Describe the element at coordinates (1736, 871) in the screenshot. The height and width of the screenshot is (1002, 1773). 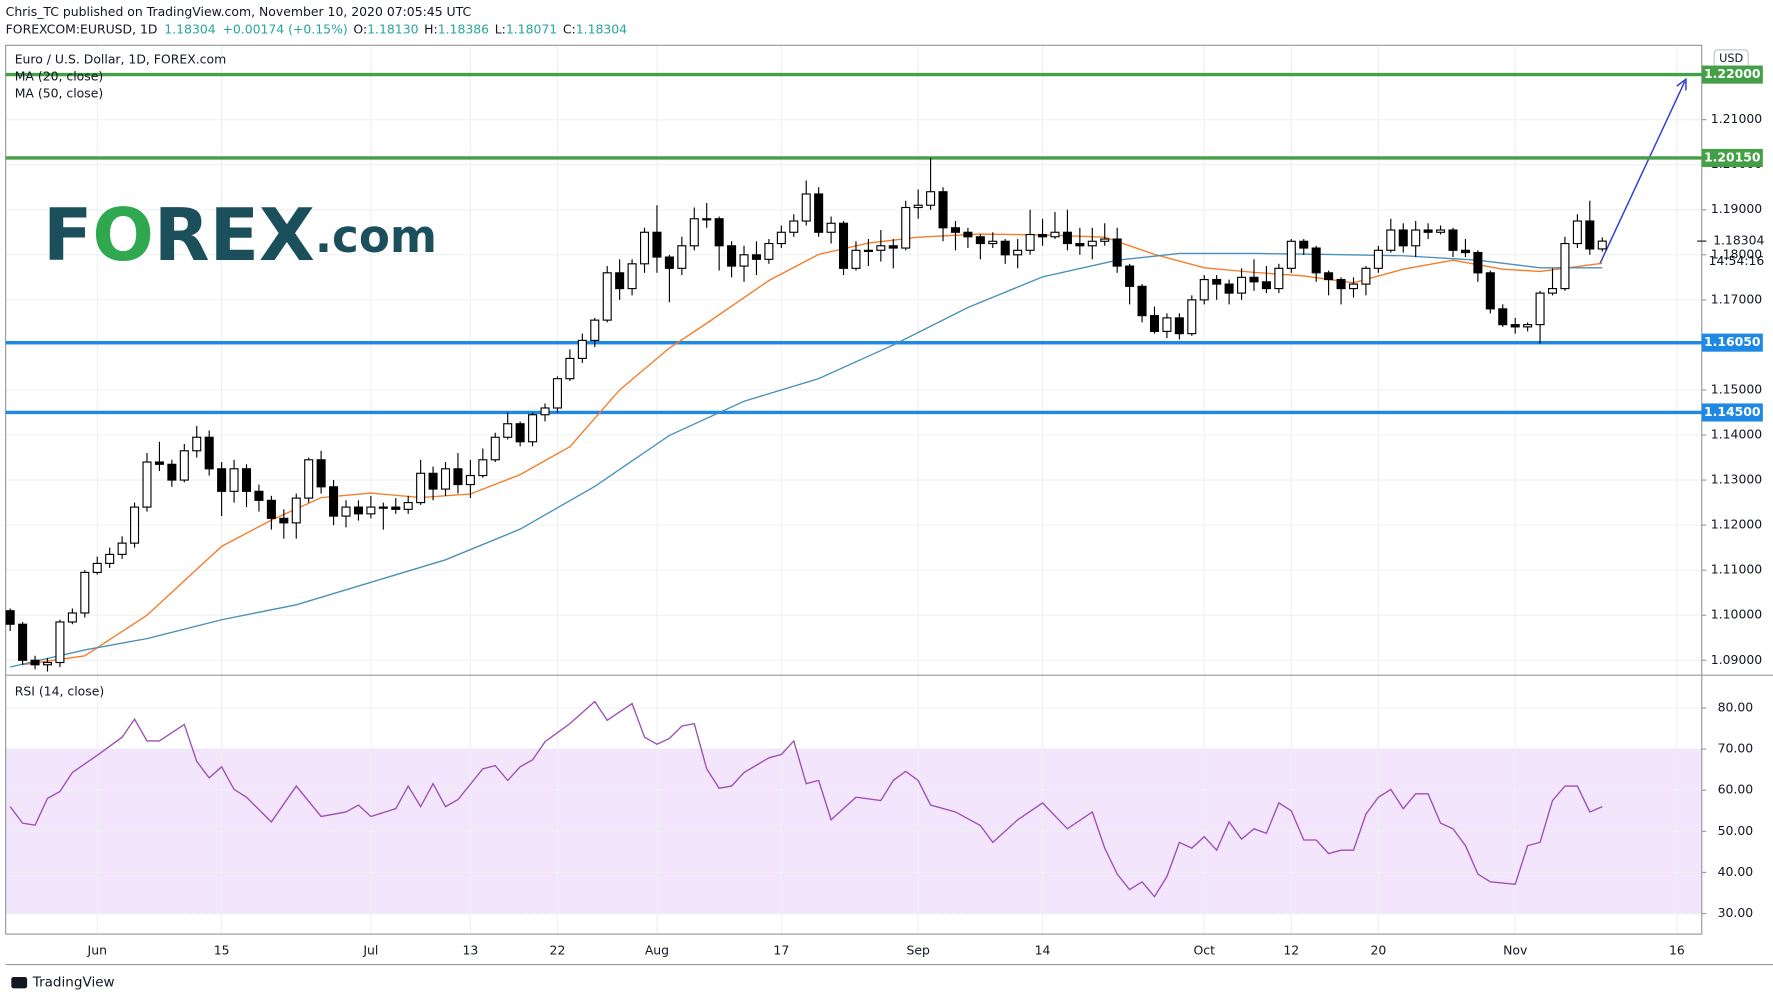
I see `rsi-tick-label: 40.00` at that location.